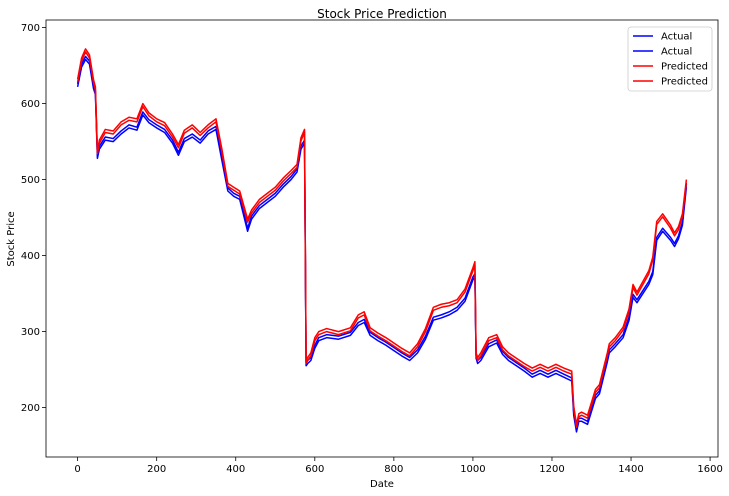 Image resolution: width=729 pixels, height=496 pixels. Describe the element at coordinates (30, 332) in the screenshot. I see `y-tick-label: 300` at that location.